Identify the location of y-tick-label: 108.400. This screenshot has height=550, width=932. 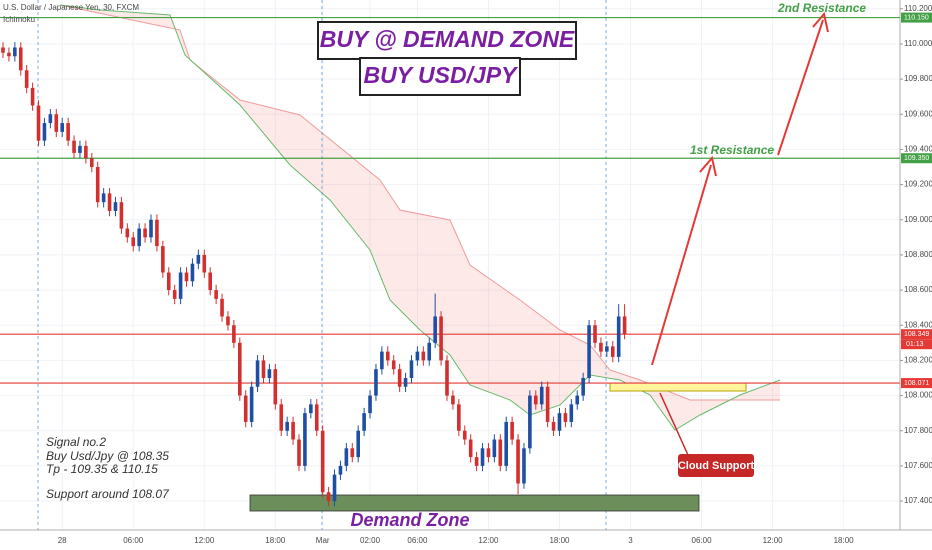
(918, 324).